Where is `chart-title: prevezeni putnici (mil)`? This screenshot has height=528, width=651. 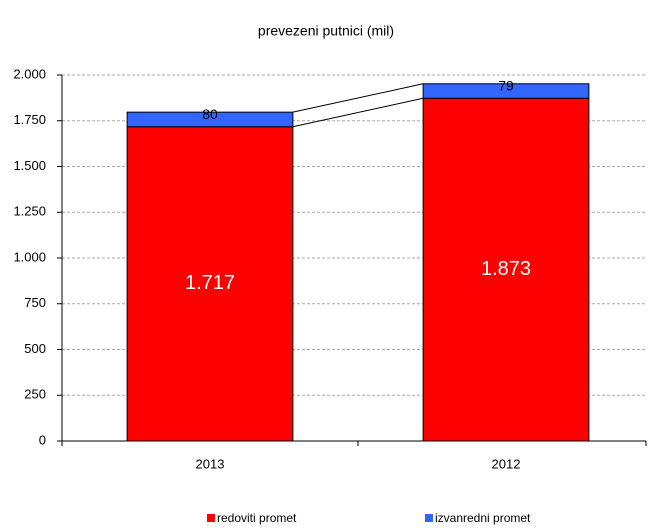
chart-title: prevezeni putnici (mil) is located at coordinates (326, 31).